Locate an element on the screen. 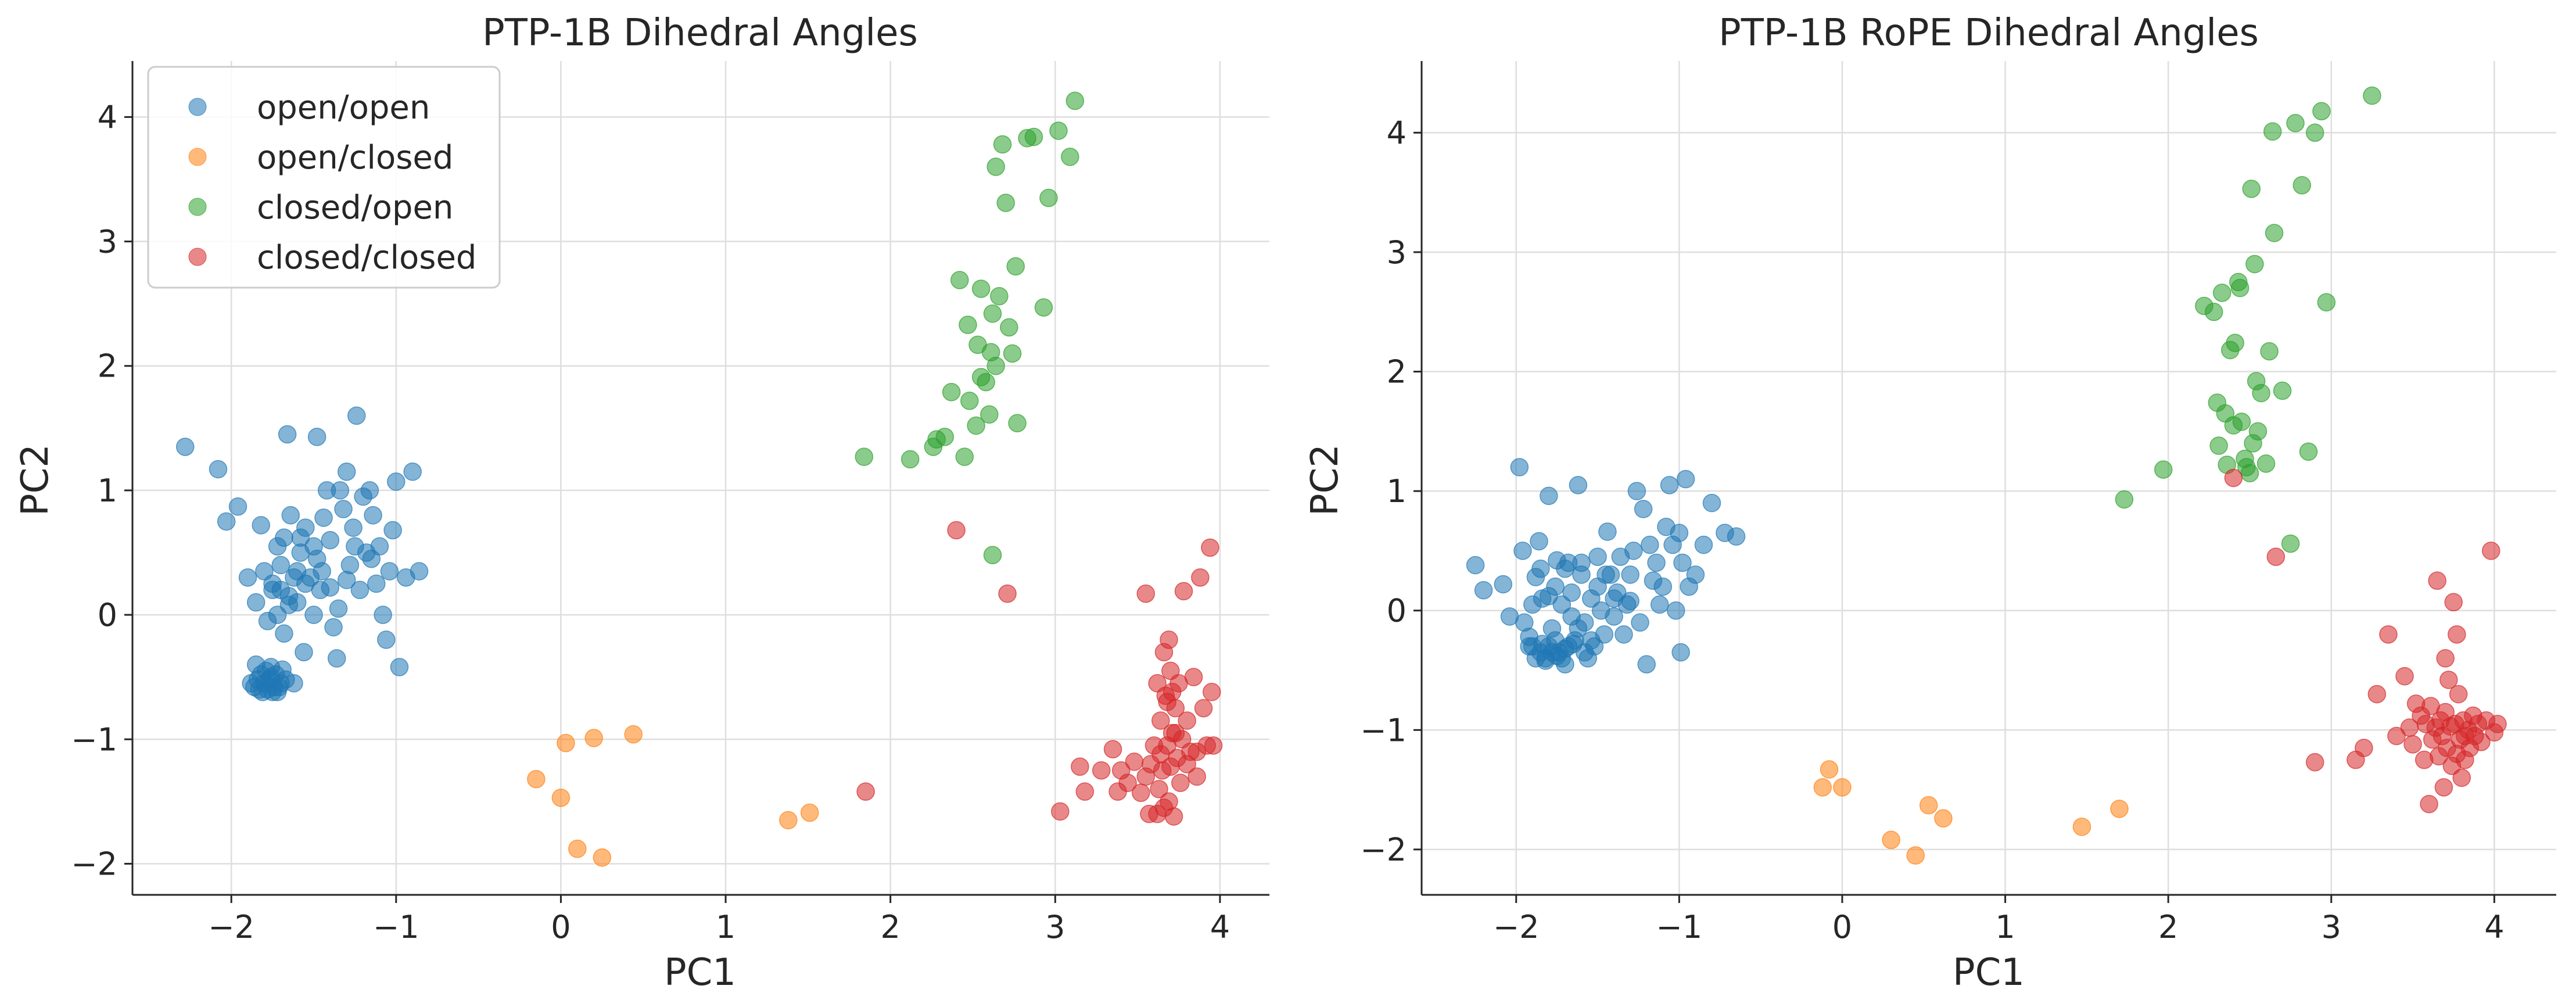 The image size is (2576, 1007). y-tick-label: −2 is located at coordinates (94, 864).